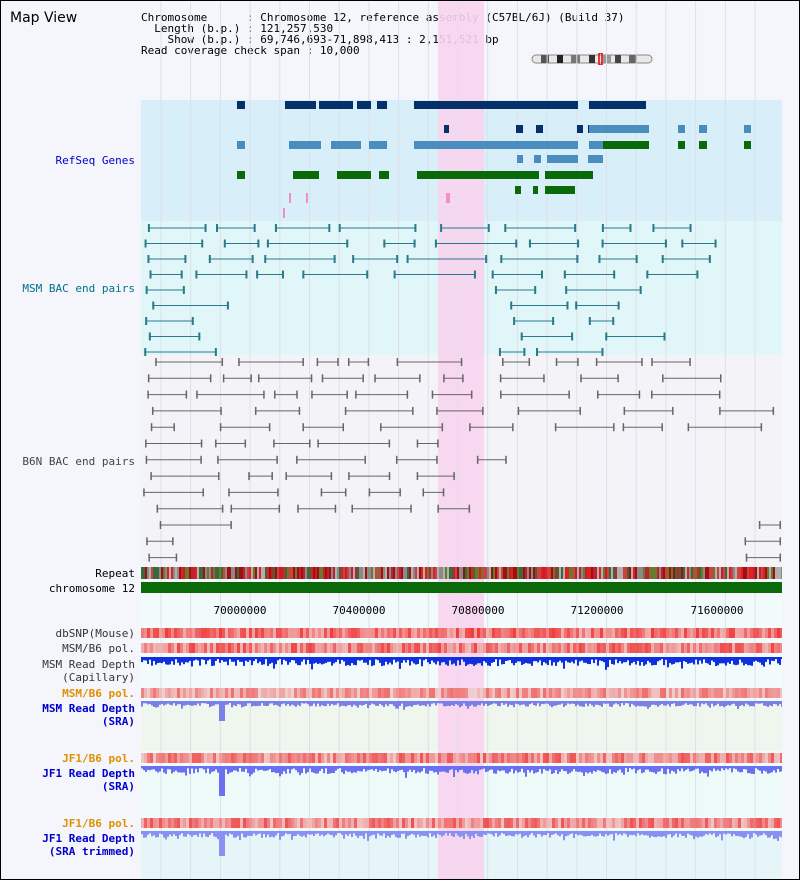  I want to click on repeat-track, so click(461, 573).